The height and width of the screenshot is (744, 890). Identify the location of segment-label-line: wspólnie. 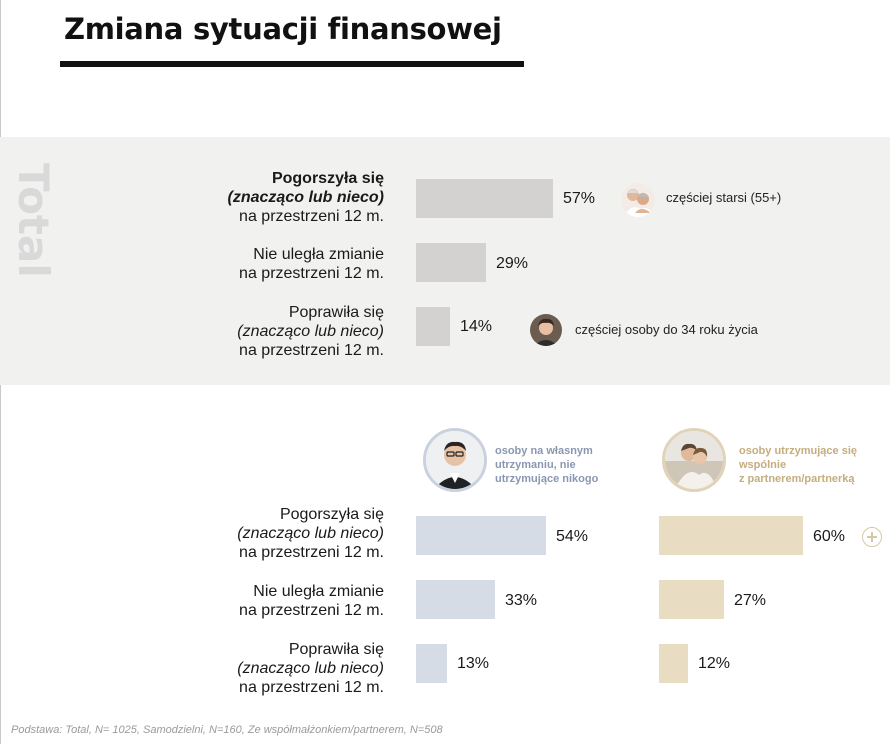
(763, 465).